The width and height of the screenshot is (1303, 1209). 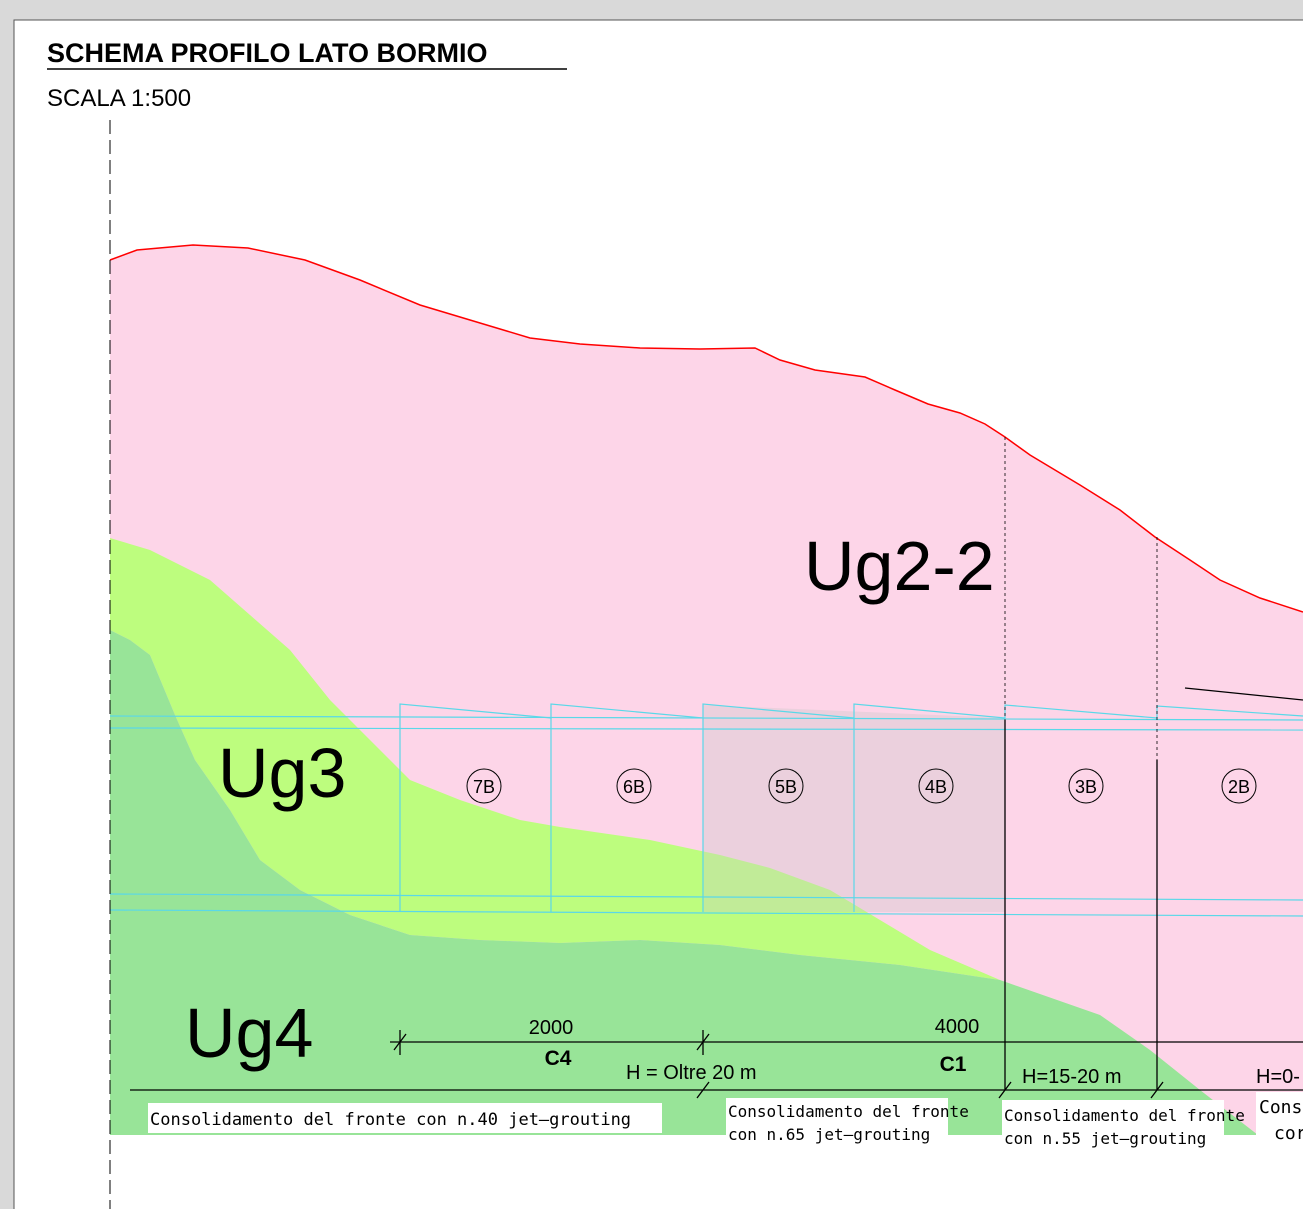 What do you see at coordinates (558, 1058) in the screenshot?
I see `class: C4` at bounding box center [558, 1058].